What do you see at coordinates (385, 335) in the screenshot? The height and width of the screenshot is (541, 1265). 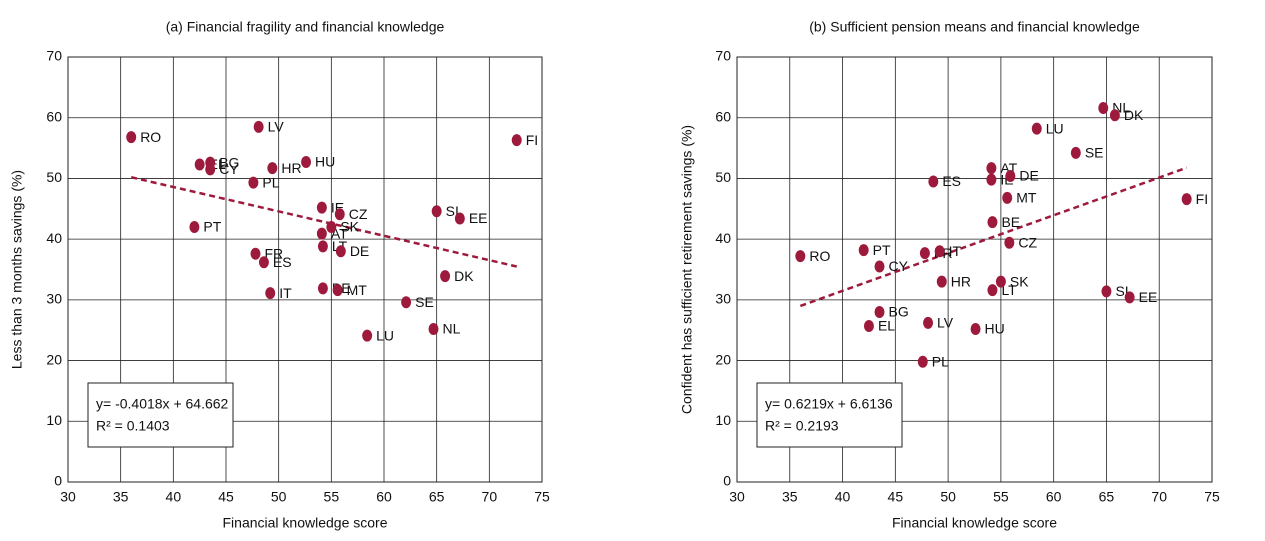 I see `point-label: LU` at bounding box center [385, 335].